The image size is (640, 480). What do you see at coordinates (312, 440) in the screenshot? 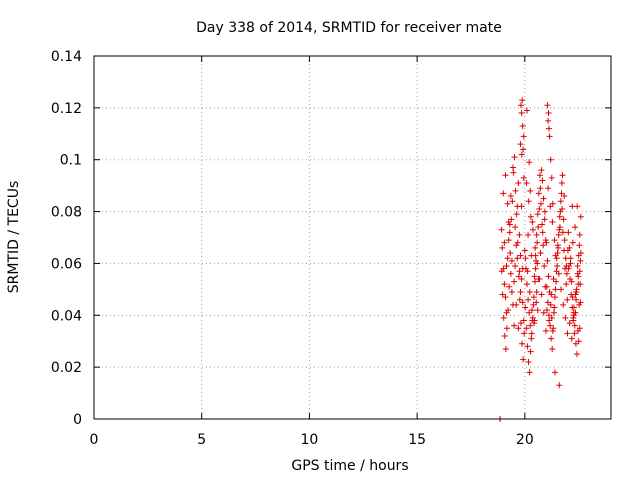
I see `x-tick-labels: 0 5 10 15 20` at bounding box center [312, 440].